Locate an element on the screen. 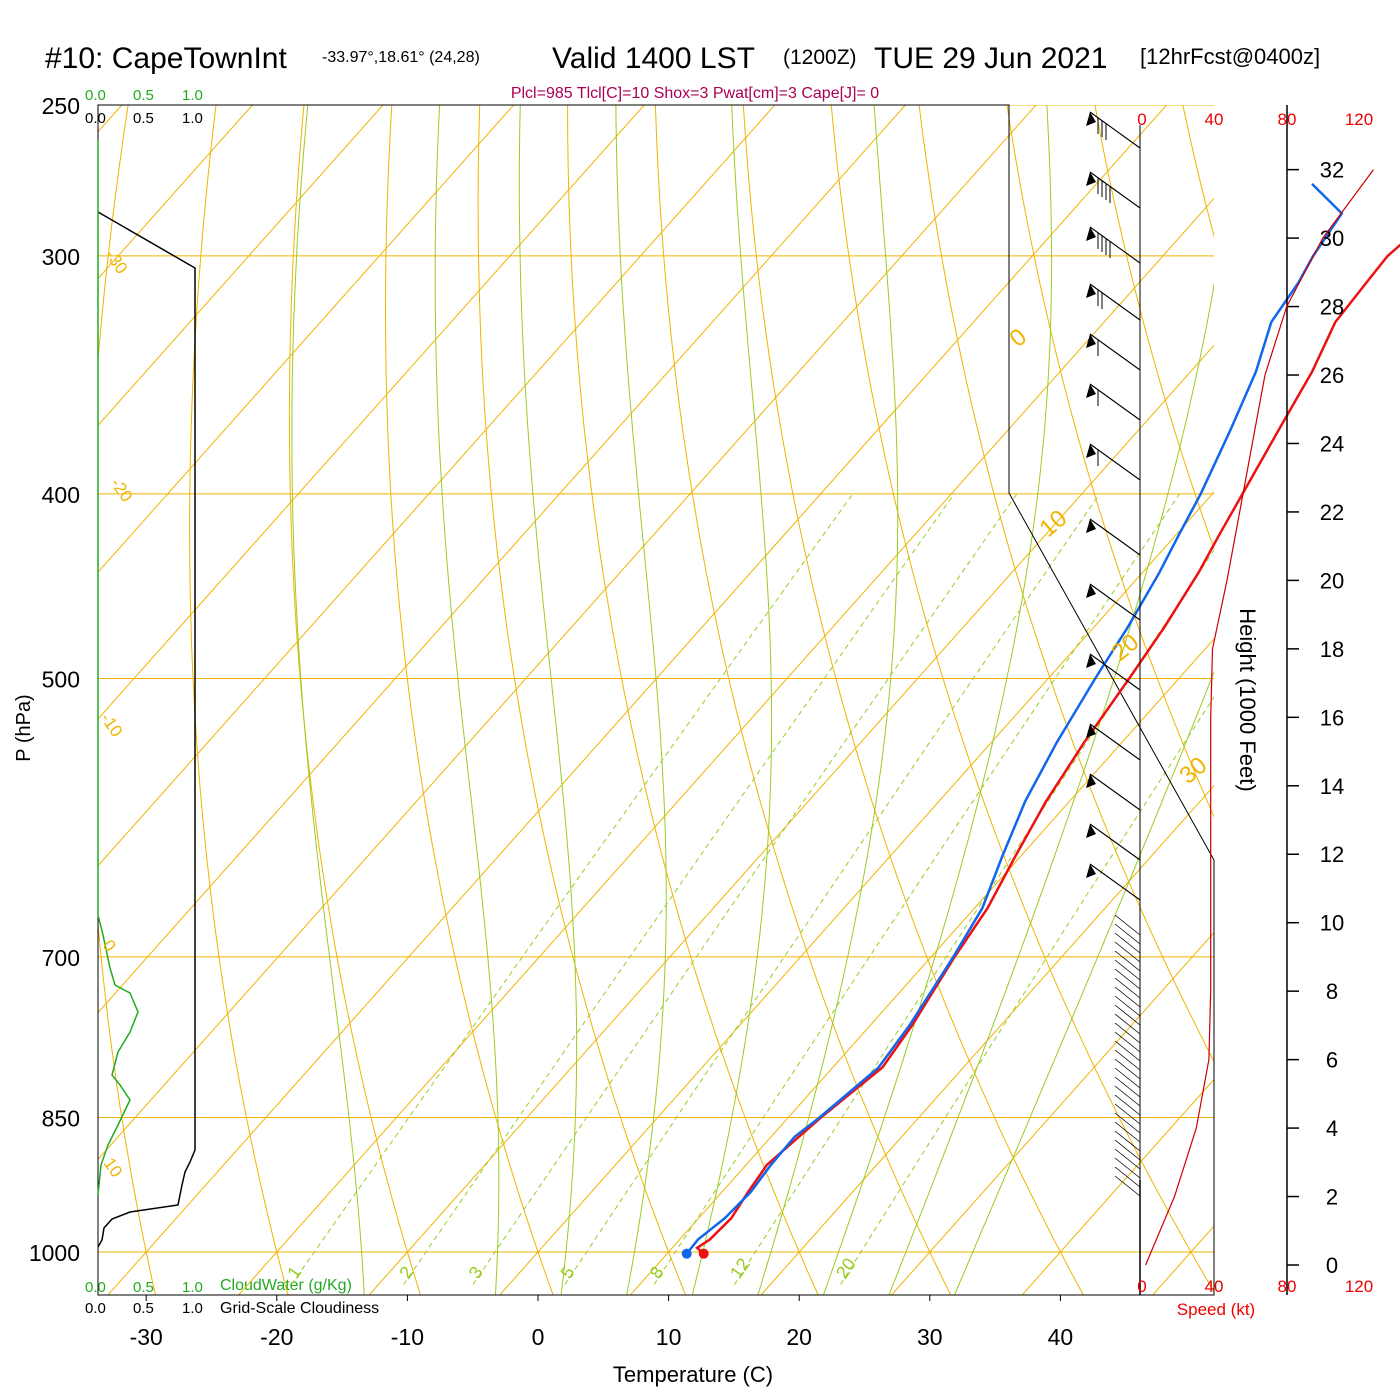 The width and height of the screenshot is (1400, 1400). wind-barbs is located at coordinates (1113, 703).